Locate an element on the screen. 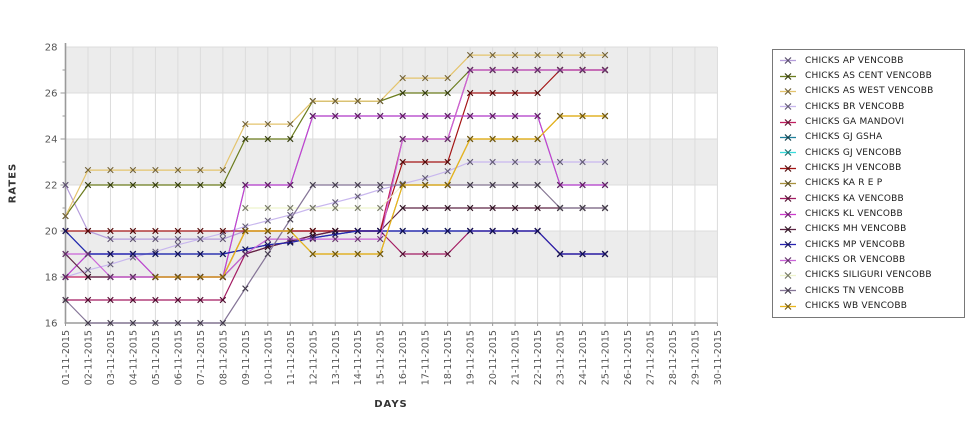 Image resolution: width=975 pixels, height=429 pixels. x-tick-label: 02-11-2015 is located at coordinates (88, 357).